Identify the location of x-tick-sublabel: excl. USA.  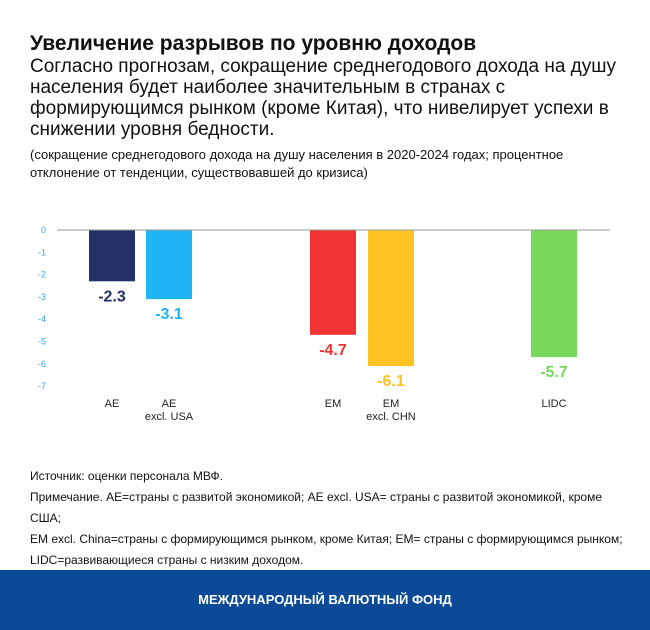
(169, 417).